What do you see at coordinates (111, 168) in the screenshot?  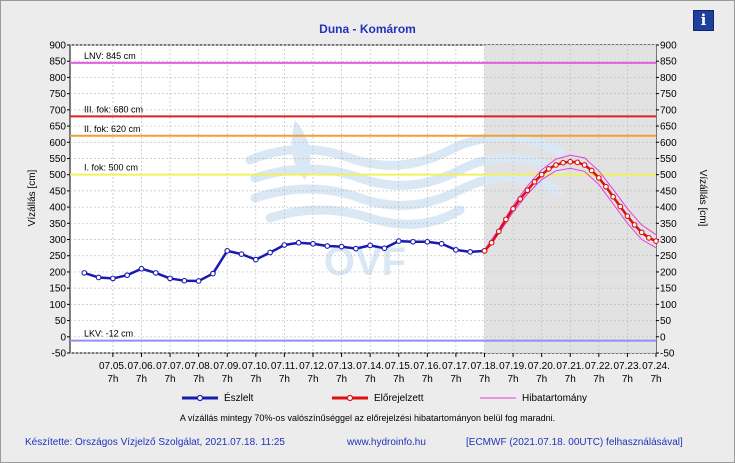 I see `ref-label-3: I. fok: 500 cm` at bounding box center [111, 168].